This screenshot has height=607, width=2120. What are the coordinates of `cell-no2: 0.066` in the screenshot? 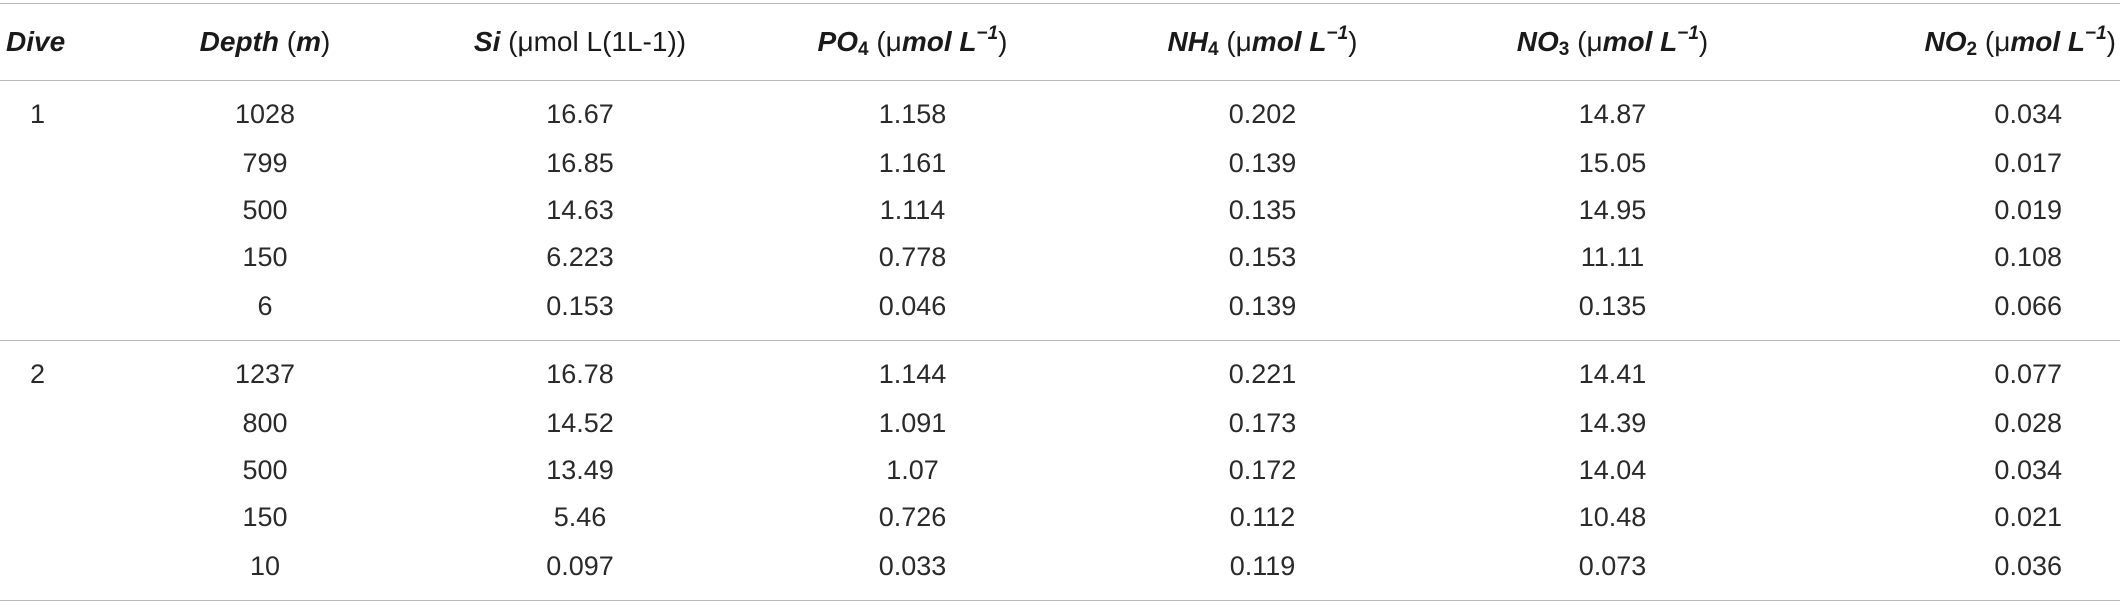 It's located at (1952, 311).